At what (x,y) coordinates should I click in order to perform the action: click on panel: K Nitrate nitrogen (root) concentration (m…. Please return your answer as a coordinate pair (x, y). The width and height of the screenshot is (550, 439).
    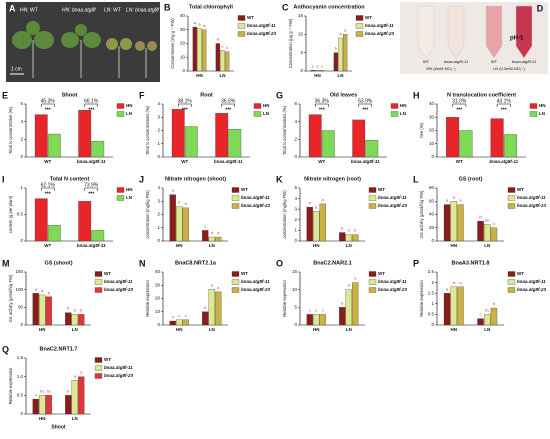
    Looking at the image, I should click on (342, 211).